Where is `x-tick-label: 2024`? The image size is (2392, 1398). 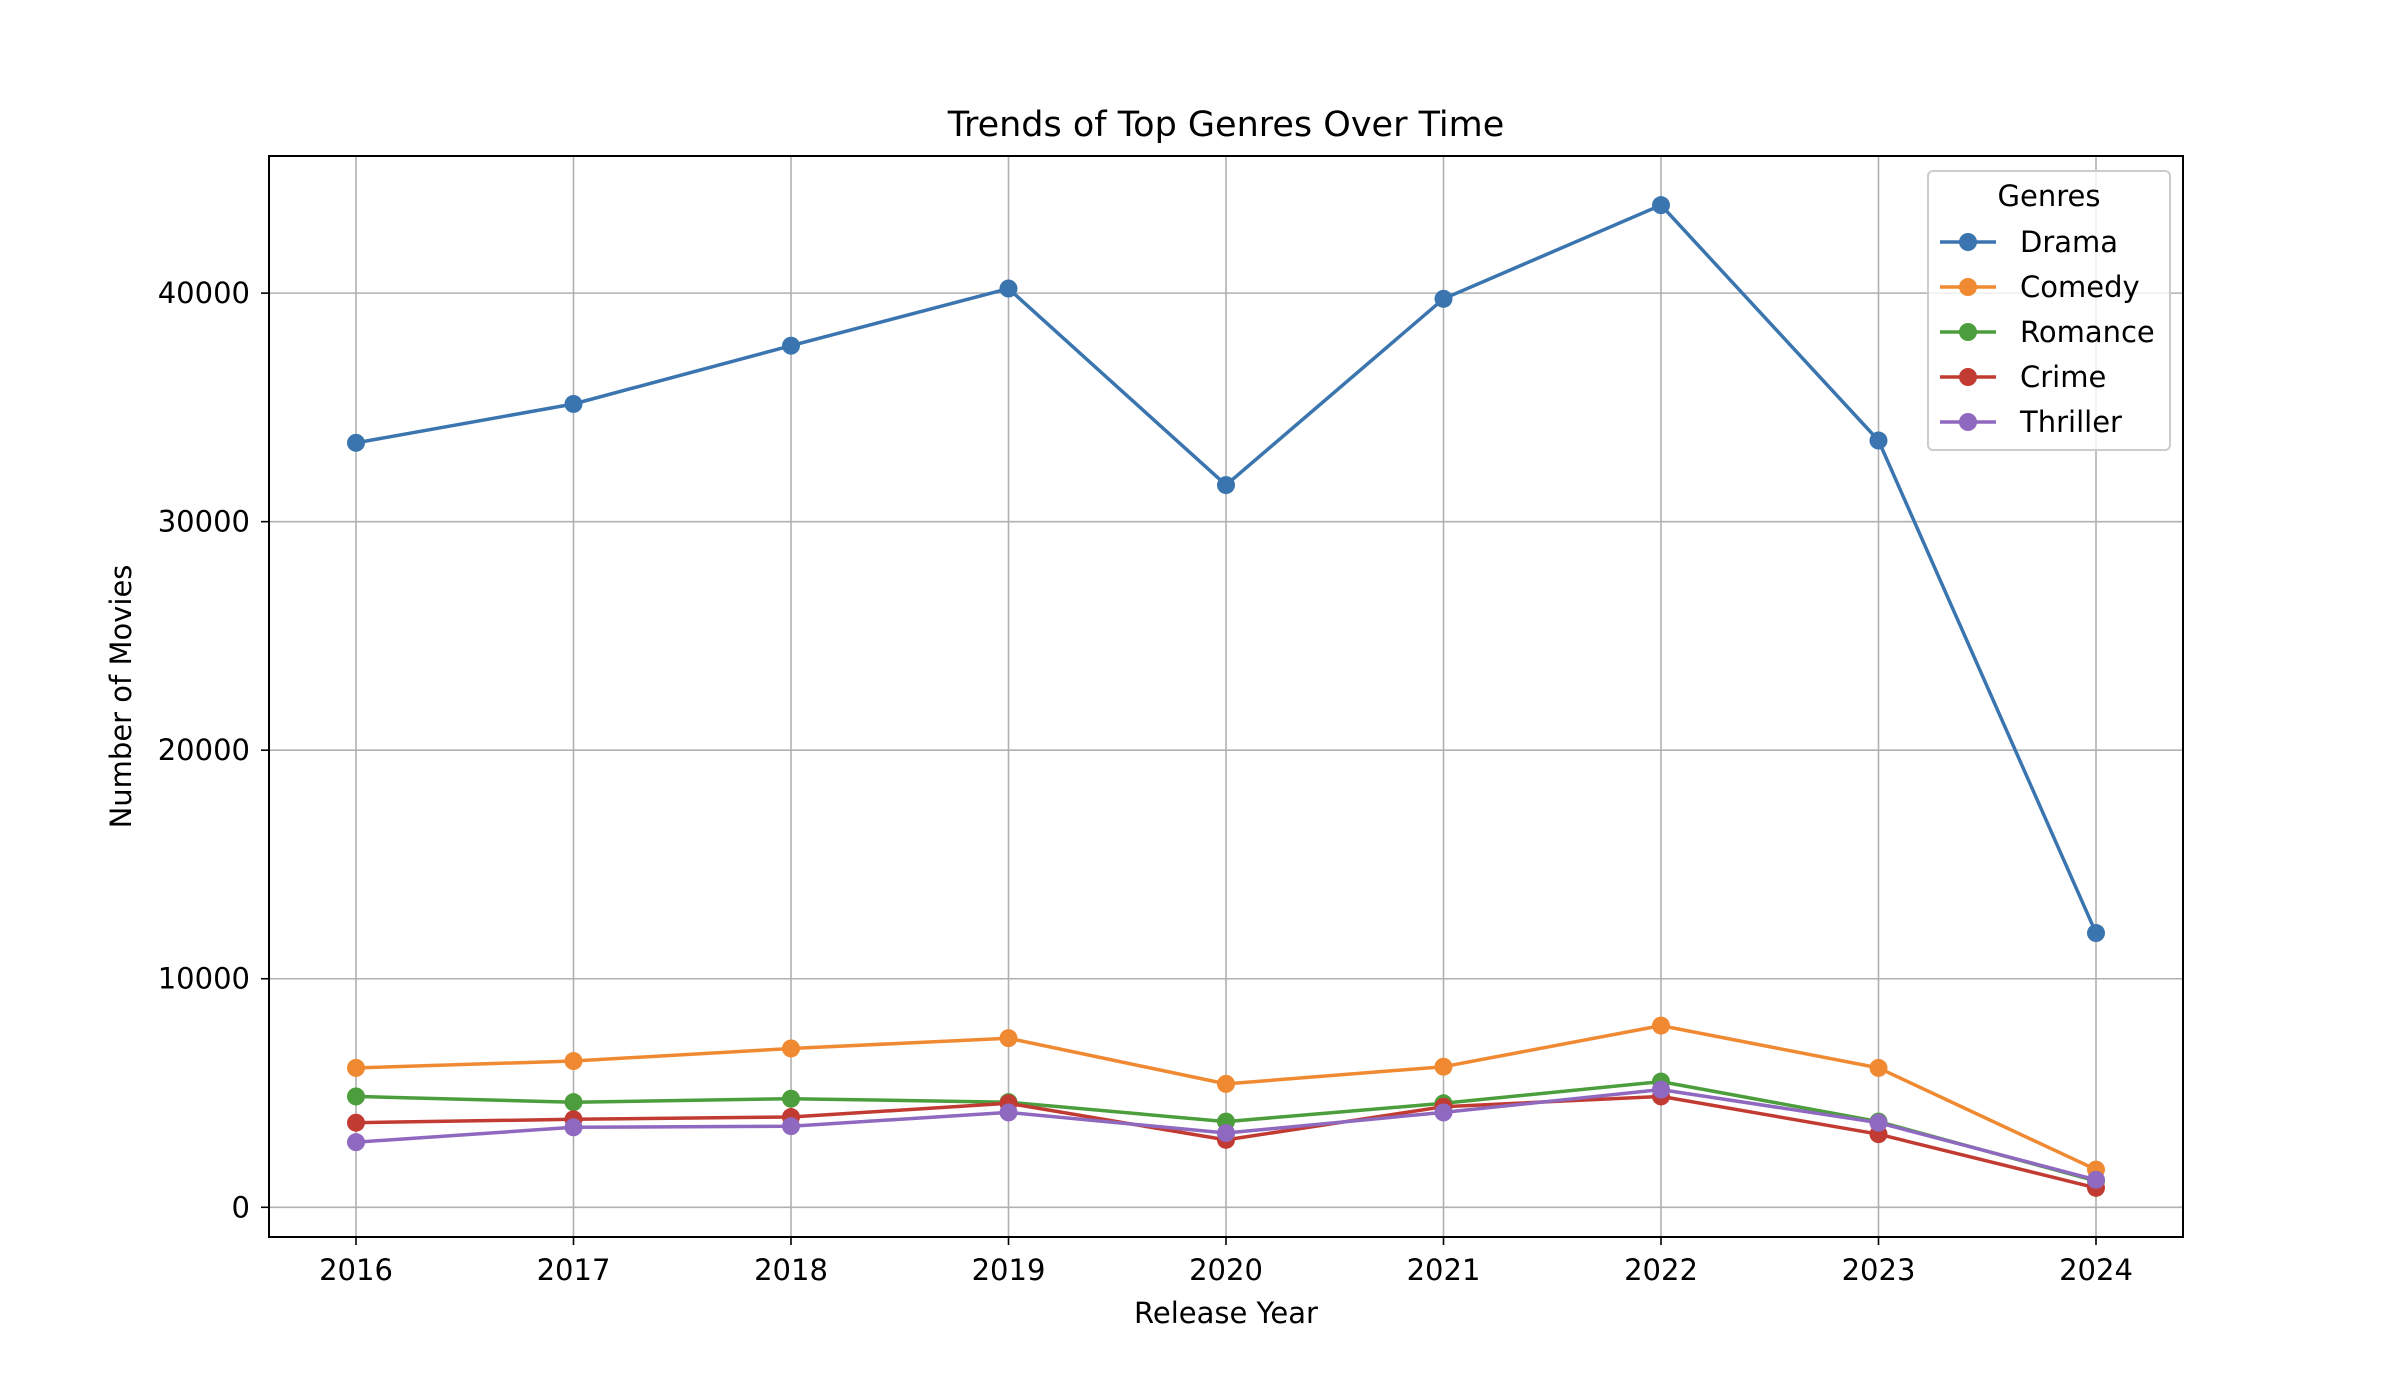 x-tick-label: 2024 is located at coordinates (2096, 1270).